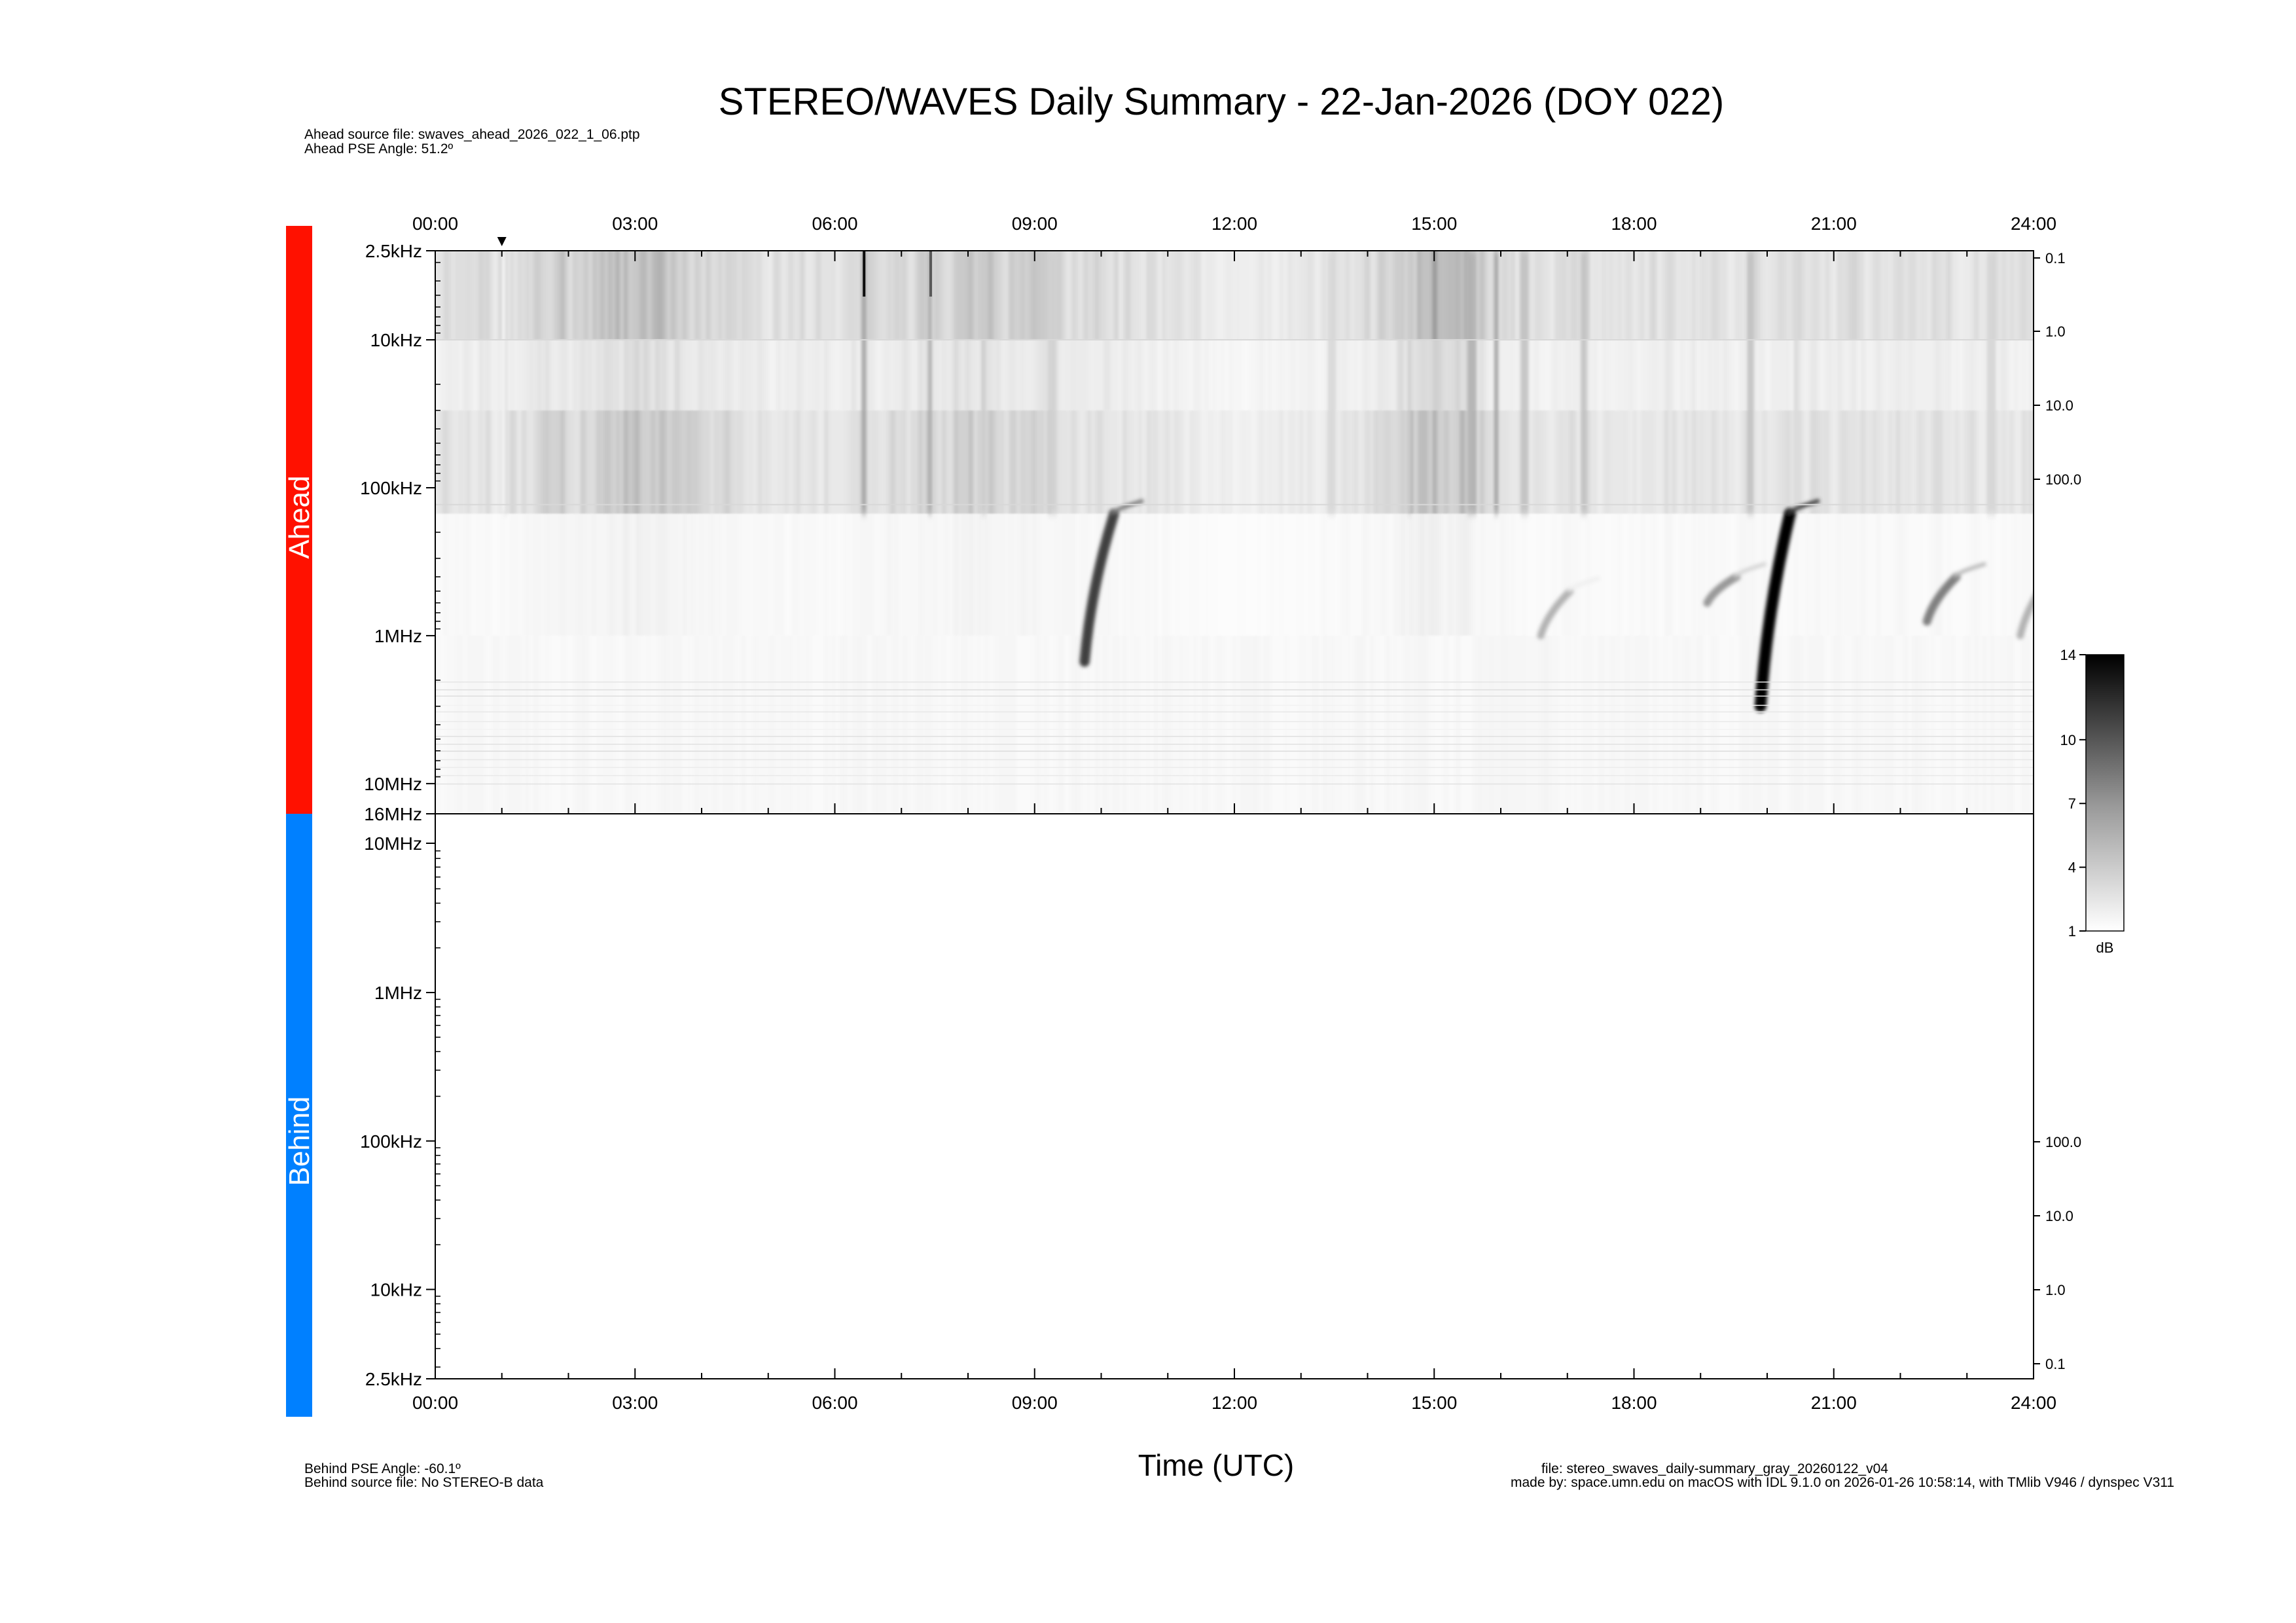 The height and width of the screenshot is (1623, 2296). I want to click on x-tick-label-bottom: 21:00, so click(1834, 1403).